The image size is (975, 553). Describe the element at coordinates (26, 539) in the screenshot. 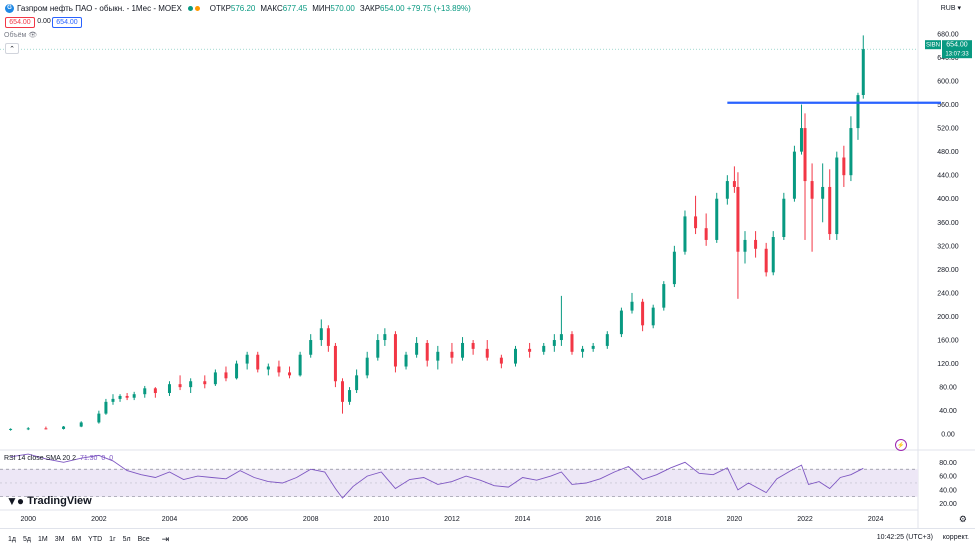

I see `timeframe-5d: 5д` at that location.